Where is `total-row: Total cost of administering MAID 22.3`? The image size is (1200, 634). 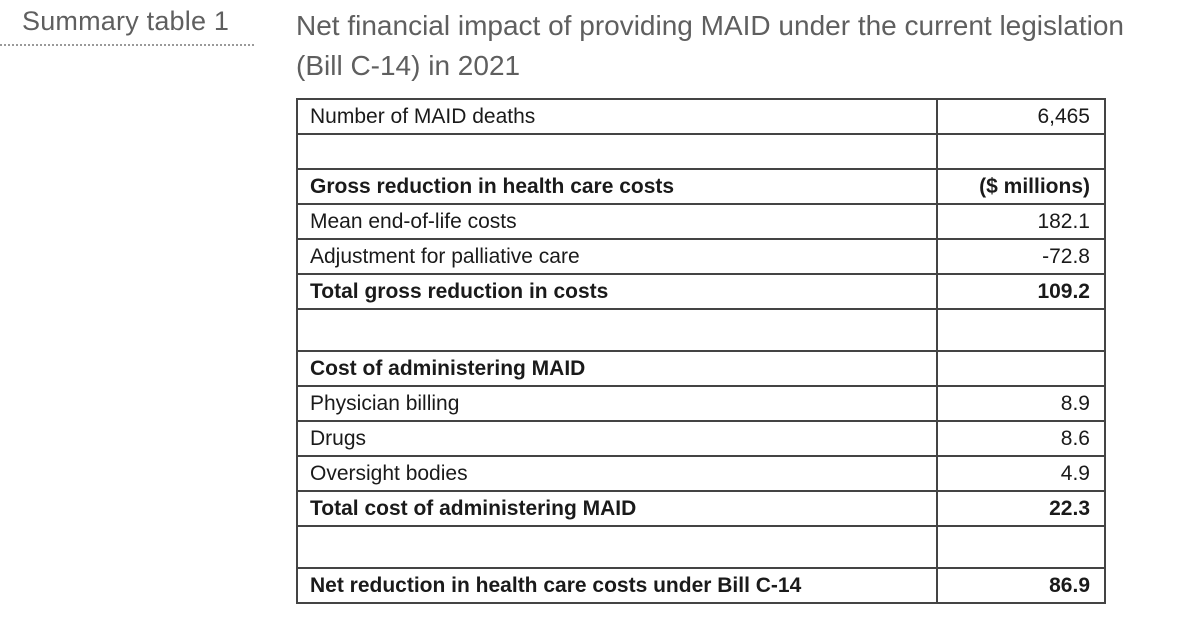 total-row: Total cost of administering MAID 22.3 is located at coordinates (701, 508).